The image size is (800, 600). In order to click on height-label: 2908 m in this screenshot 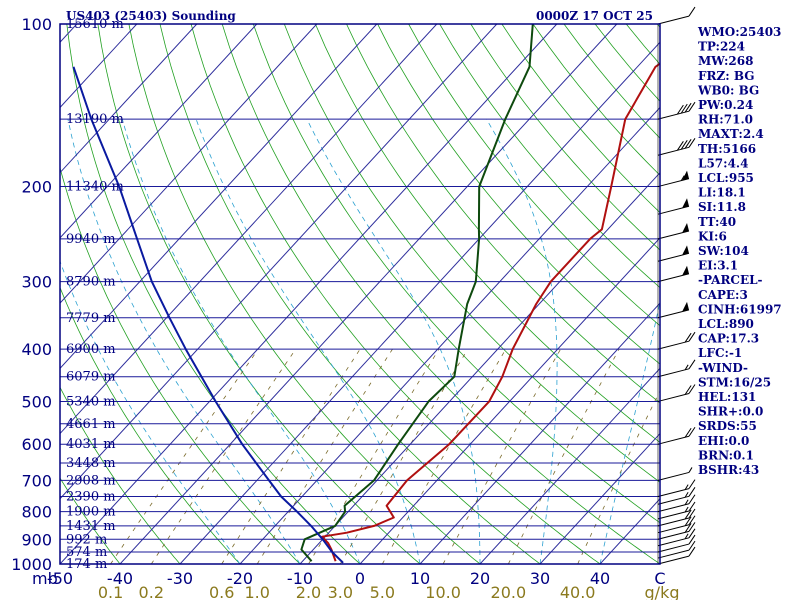, I will do `click(91, 480)`.